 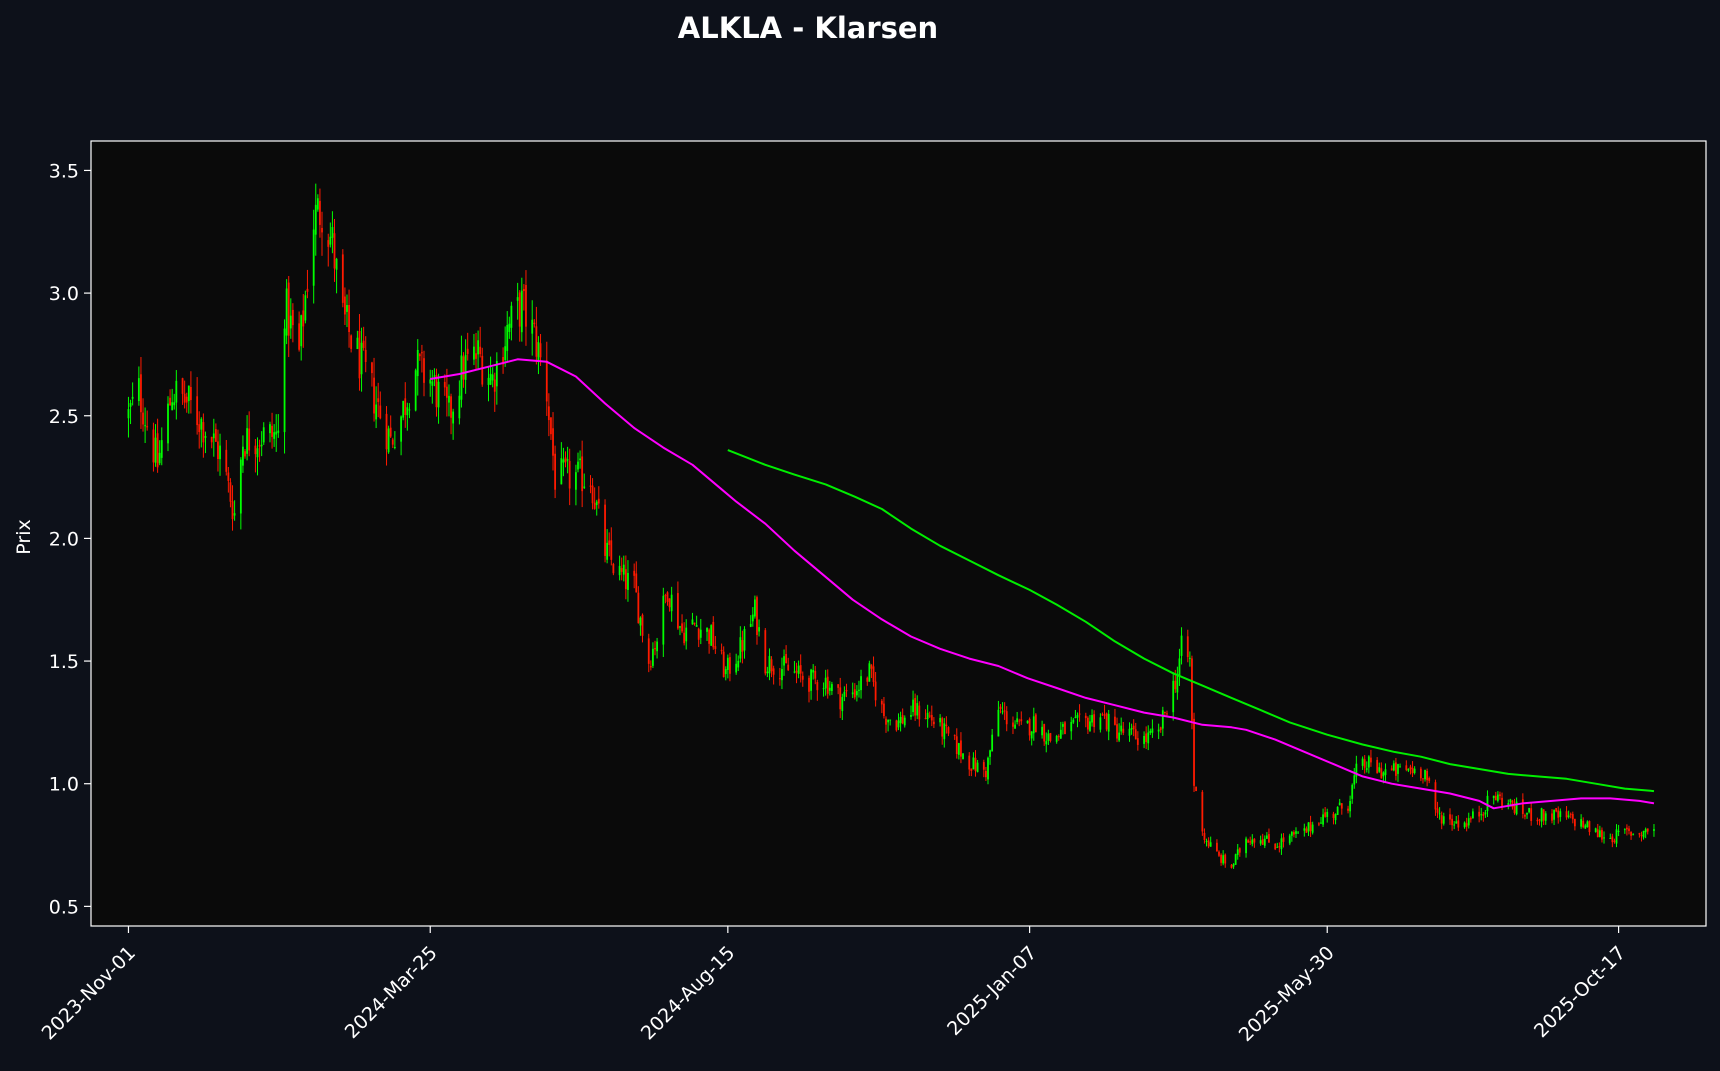 What do you see at coordinates (64, 294) in the screenshot?
I see `y-tick-label: 3.0` at bounding box center [64, 294].